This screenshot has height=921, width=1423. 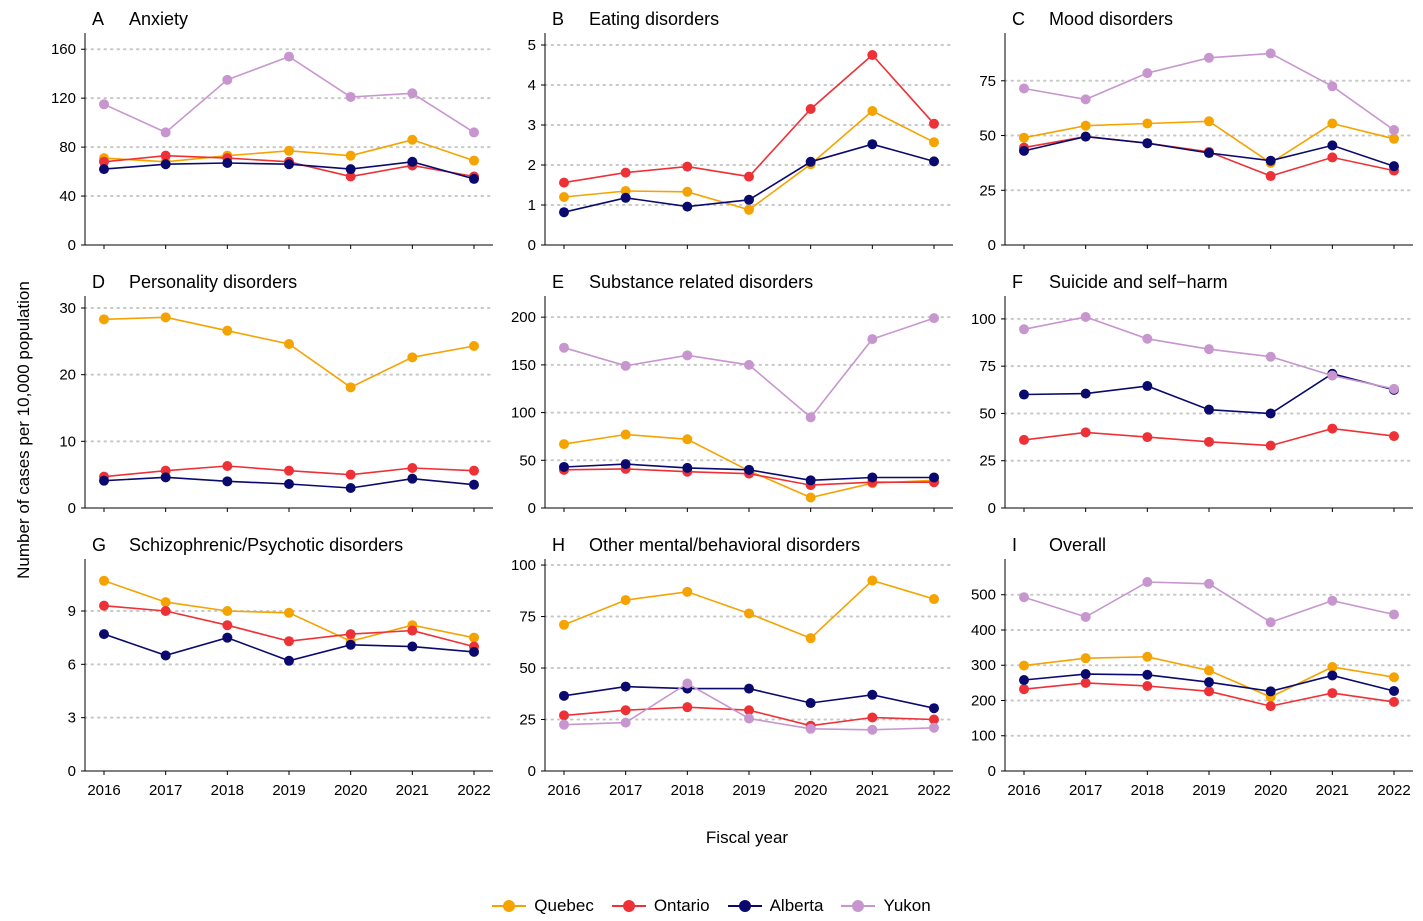 What do you see at coordinates (558, 545) in the screenshot?
I see `panel-letter: H` at bounding box center [558, 545].